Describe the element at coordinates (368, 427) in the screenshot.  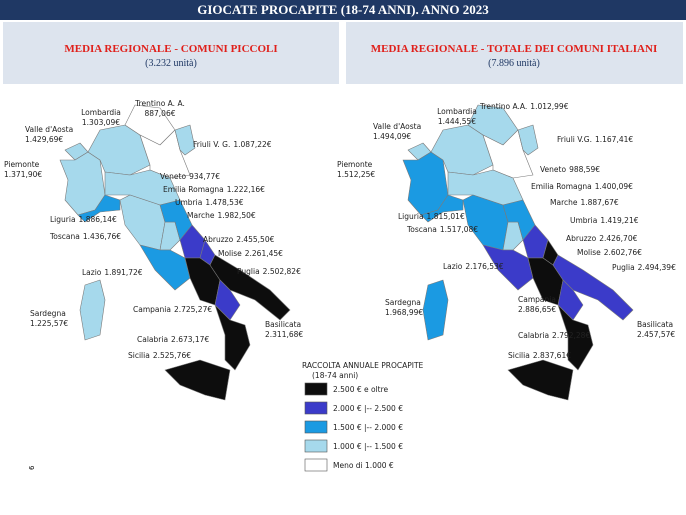
I see `legend-label: 1.500 € |-- 2.000 €` at that location.